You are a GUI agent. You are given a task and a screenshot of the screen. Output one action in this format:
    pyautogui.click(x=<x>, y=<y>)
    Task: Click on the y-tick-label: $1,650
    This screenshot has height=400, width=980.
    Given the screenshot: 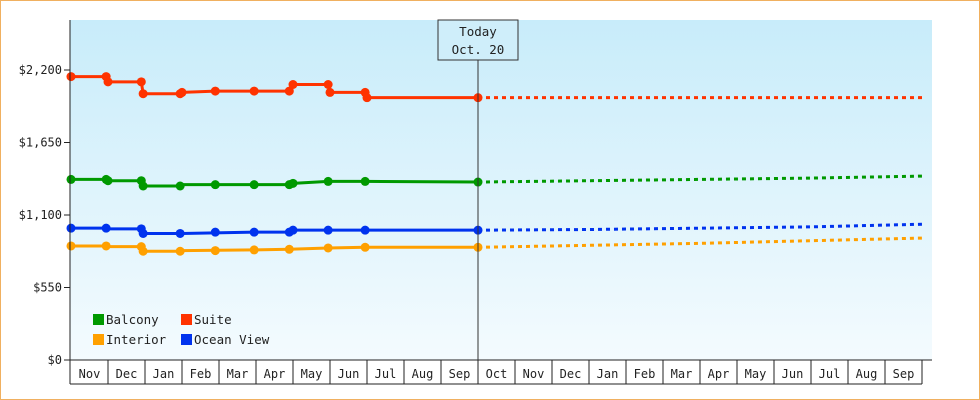 What is the action you would take?
    pyautogui.click(x=40, y=143)
    